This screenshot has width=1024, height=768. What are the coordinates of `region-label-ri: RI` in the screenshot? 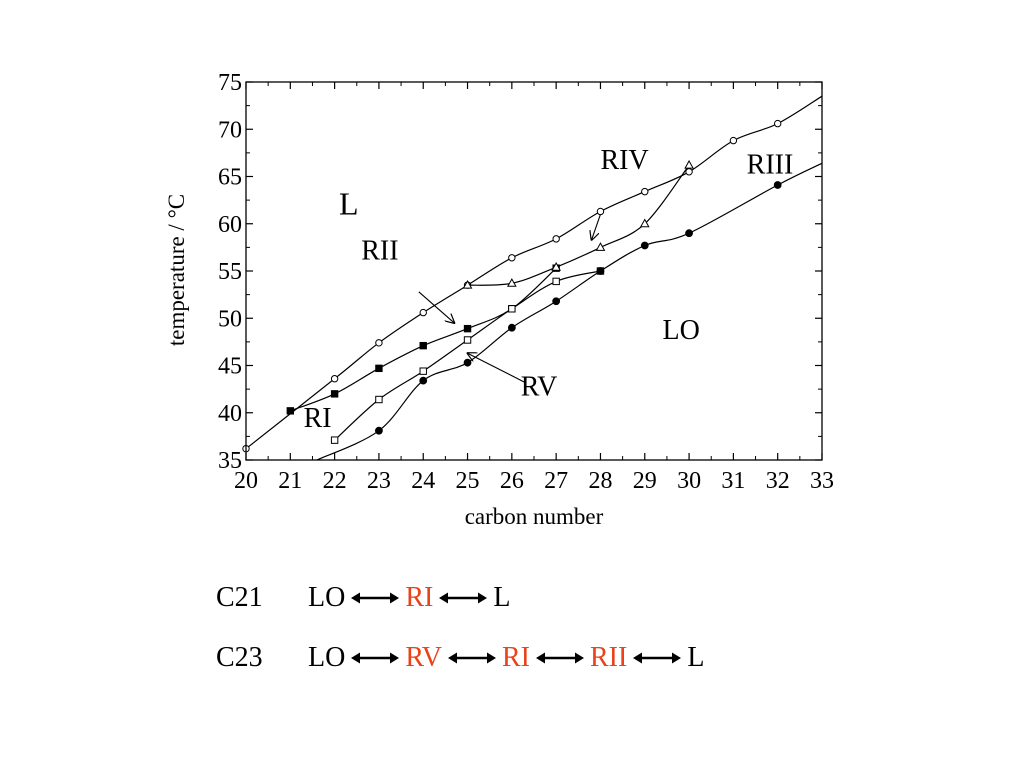 It's located at (318, 418).